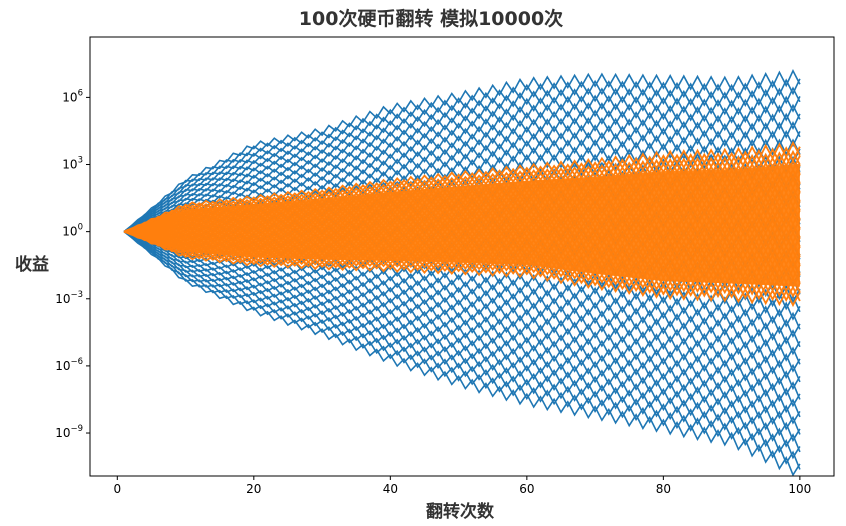 This screenshot has height=526, width=846. Describe the element at coordinates (390, 489) in the screenshot. I see `x-tick-label: 40` at that location.